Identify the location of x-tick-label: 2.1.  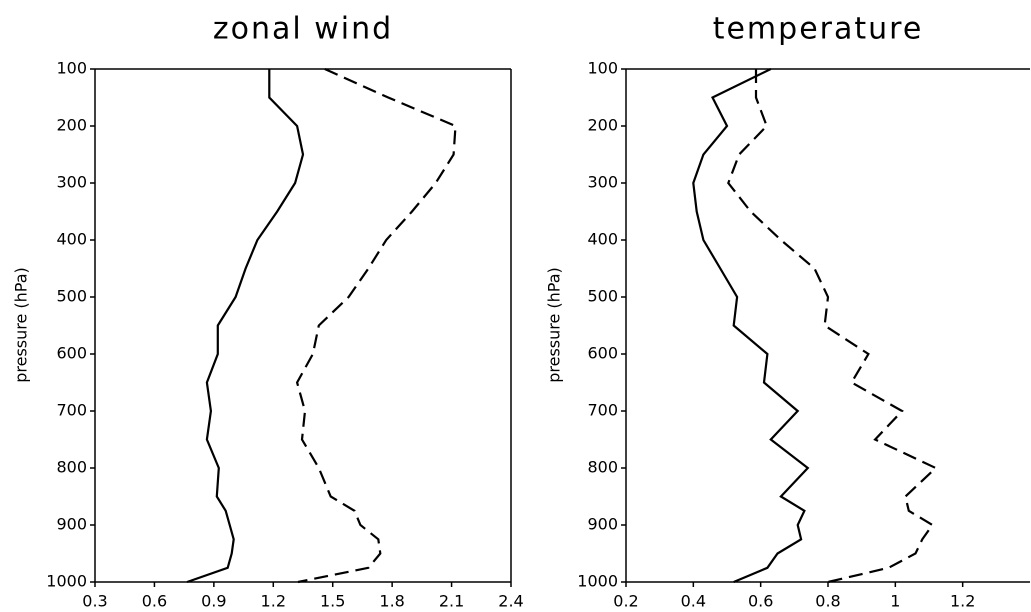
(451, 601).